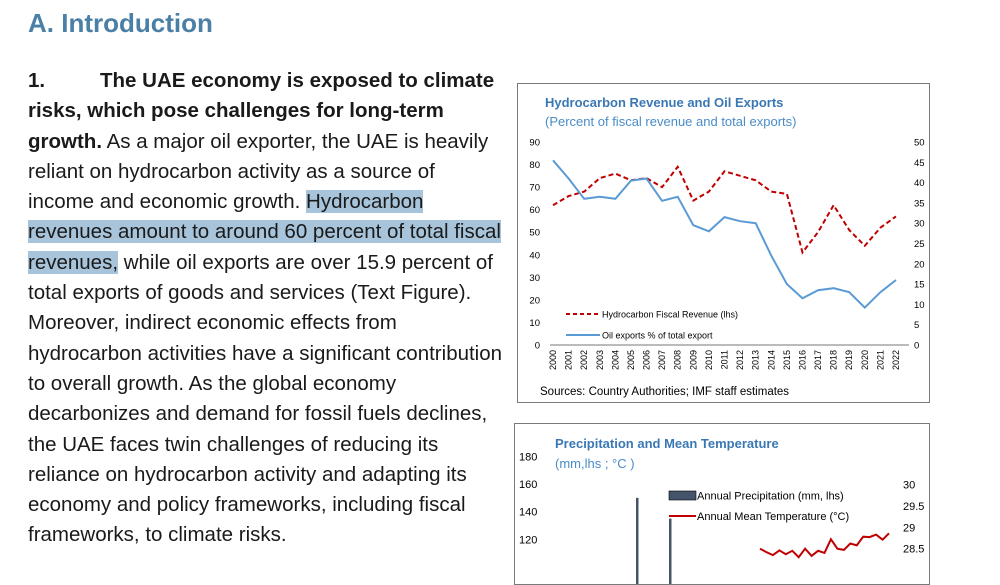  I want to click on chart-1-series, so click(724, 234).